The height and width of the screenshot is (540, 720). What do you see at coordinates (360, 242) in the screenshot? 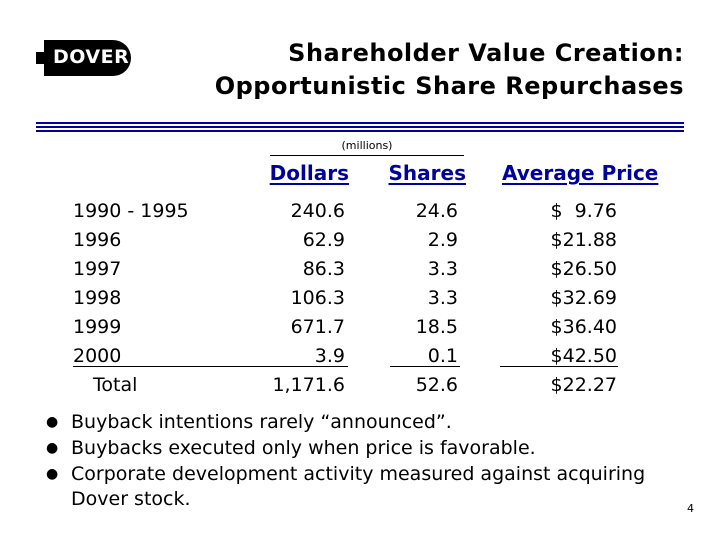
I see `table-row: 1996 62.9 2.9 $21.88` at bounding box center [360, 242].